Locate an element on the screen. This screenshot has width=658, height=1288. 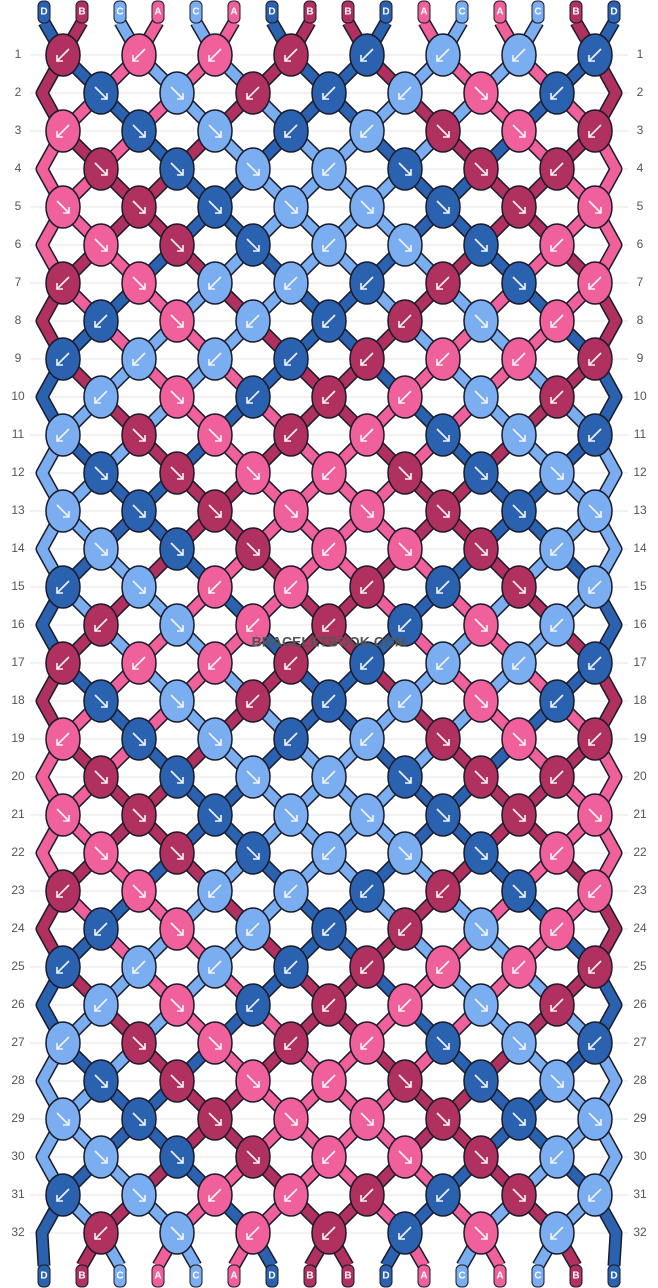
strand-label: A is located at coordinates (157, 1276).